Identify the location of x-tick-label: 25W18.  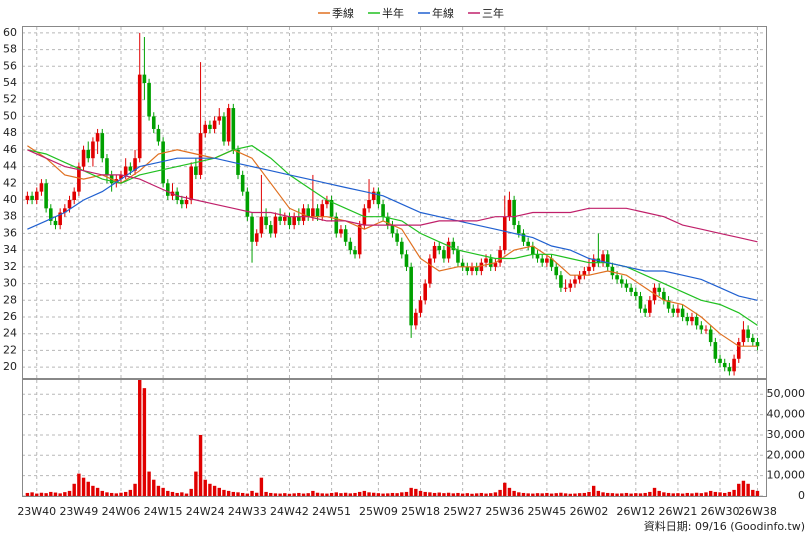
(420, 511).